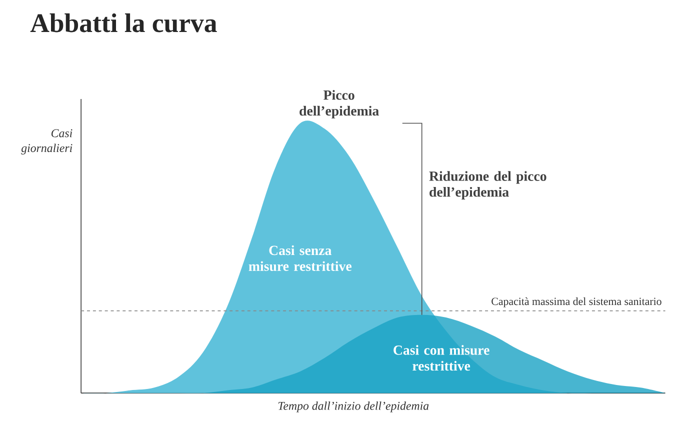 The height and width of the screenshot is (426, 690). Describe the element at coordinates (353, 407) in the screenshot. I see `x-axis-title: Tempo dall’inizio dell’epidemia` at that location.